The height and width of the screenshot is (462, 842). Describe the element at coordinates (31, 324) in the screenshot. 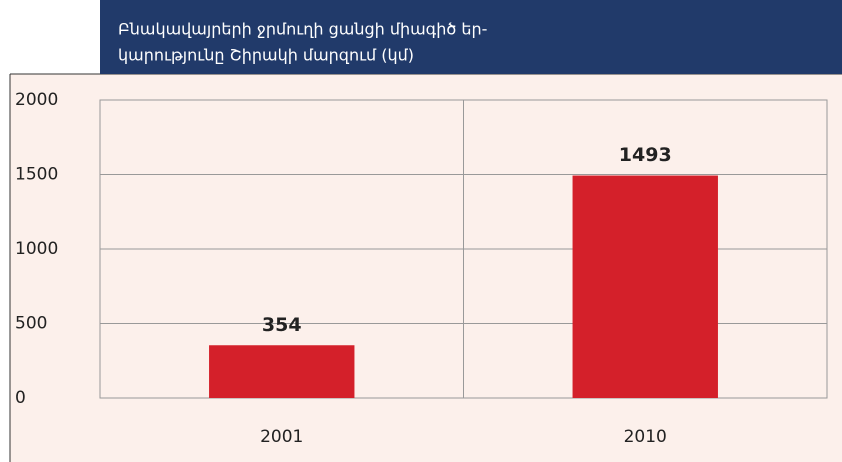

I see `y-tick-label: 500` at that location.